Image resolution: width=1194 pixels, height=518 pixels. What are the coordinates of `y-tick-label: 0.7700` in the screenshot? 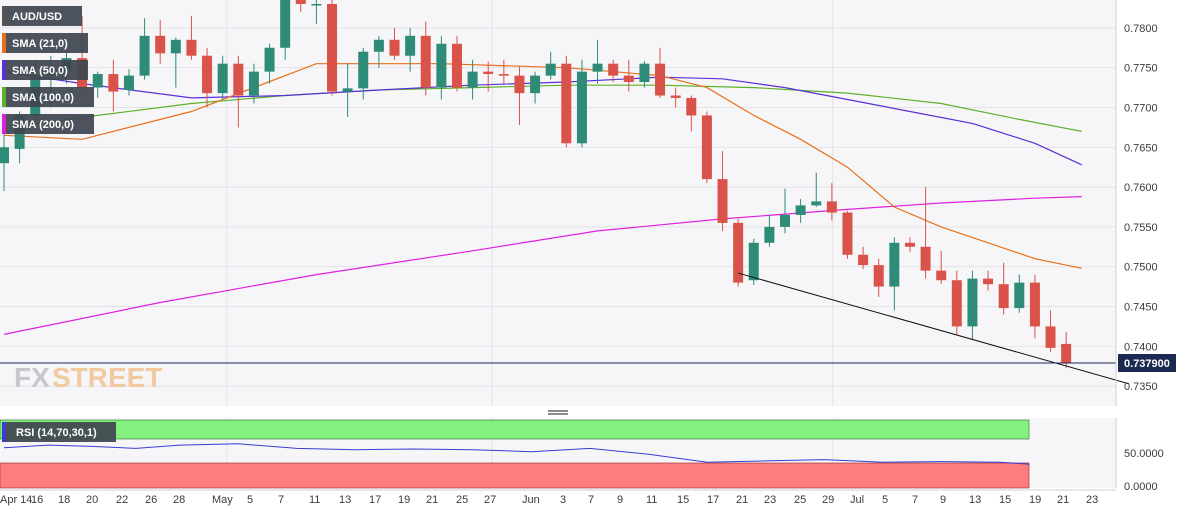 It's located at (1141, 108).